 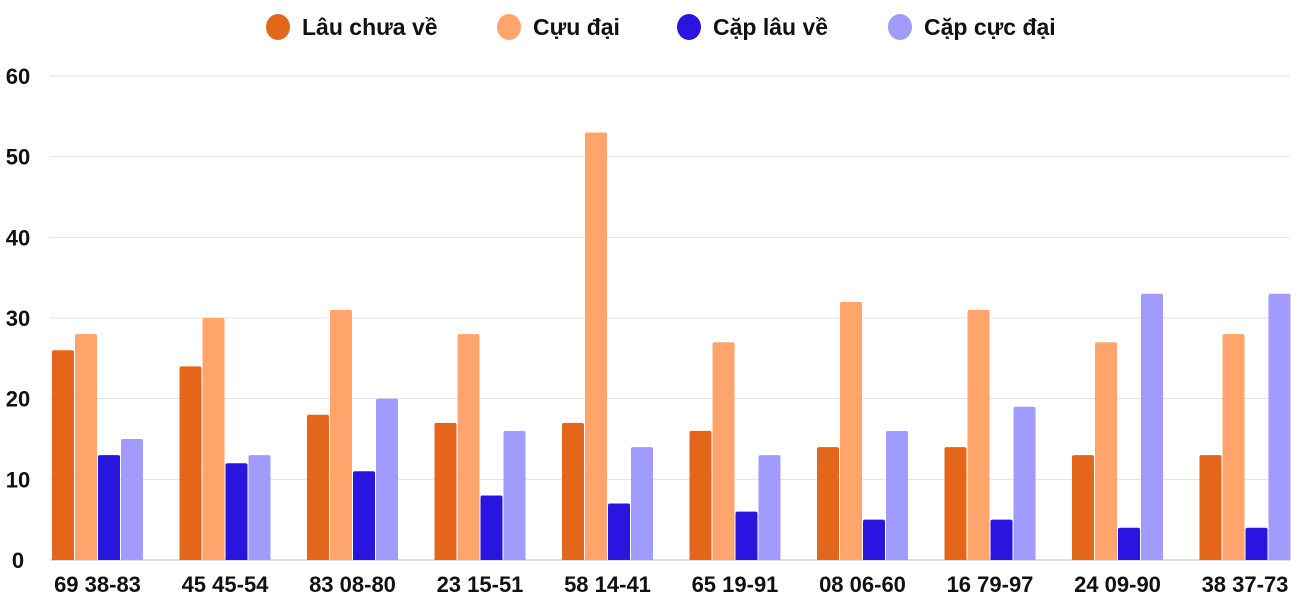 What do you see at coordinates (97, 584) in the screenshot?
I see `x-tick-label: 69 38-83` at bounding box center [97, 584].